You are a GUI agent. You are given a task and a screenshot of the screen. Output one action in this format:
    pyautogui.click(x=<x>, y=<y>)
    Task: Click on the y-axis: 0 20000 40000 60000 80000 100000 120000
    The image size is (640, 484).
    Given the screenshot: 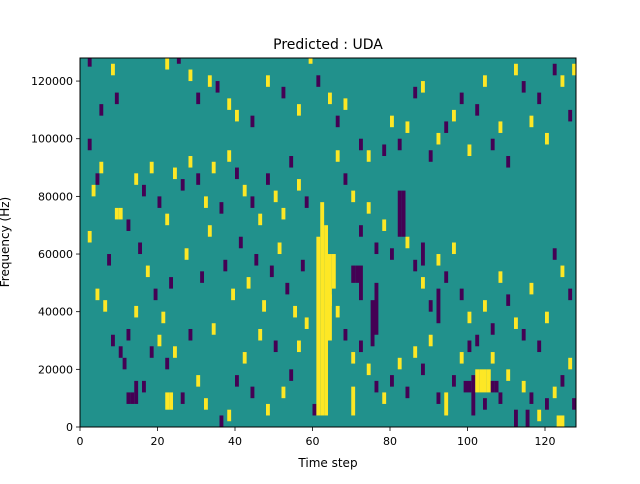 What is the action you would take?
    pyautogui.click(x=55, y=254)
    